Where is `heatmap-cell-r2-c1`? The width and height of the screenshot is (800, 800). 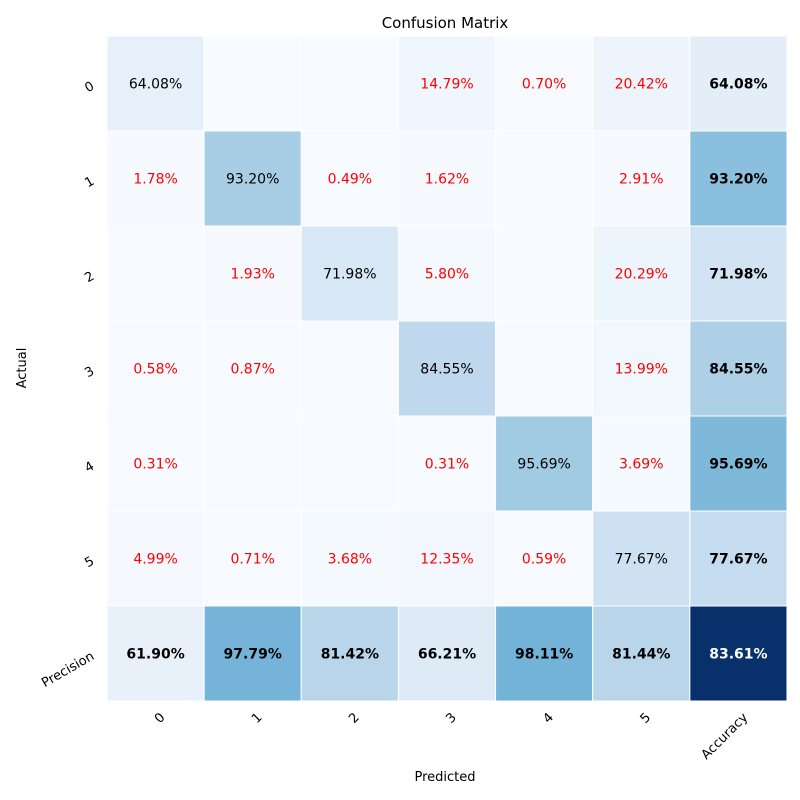 heatmap-cell-r2-c1 is located at coordinates (252, 273).